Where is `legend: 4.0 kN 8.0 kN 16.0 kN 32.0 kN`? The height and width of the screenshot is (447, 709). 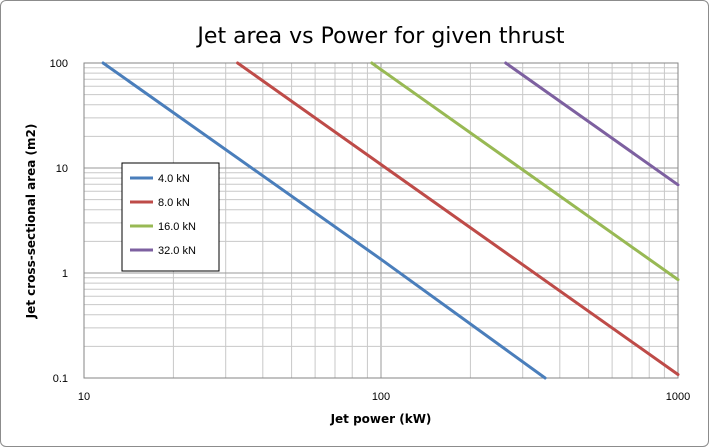
legend: 4.0 kN 8.0 kN 16.0 kN 32.0 kN is located at coordinates (170, 217).